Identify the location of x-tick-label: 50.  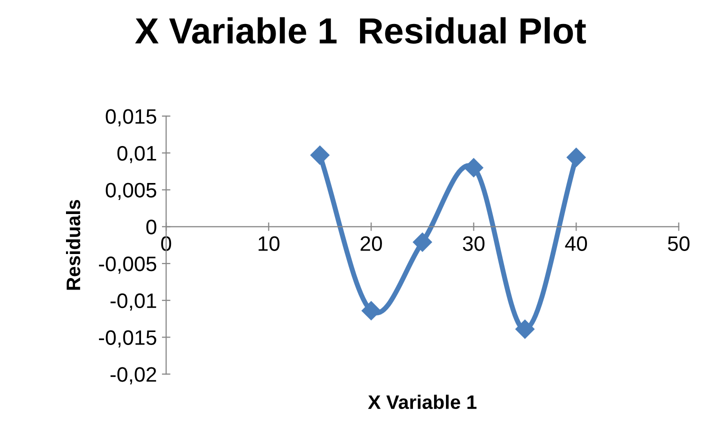
(679, 243).